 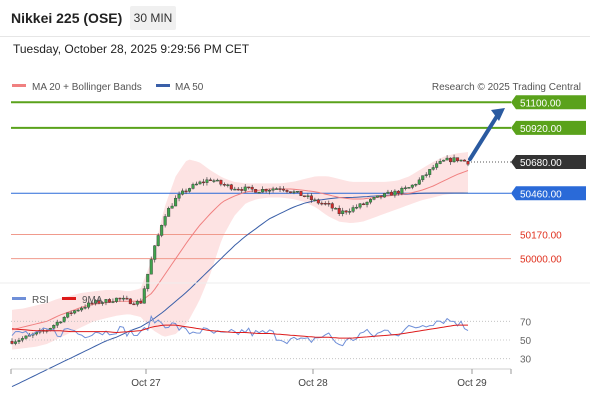 What do you see at coordinates (239, 331) in the screenshot?
I see `rsi-9ma-line` at bounding box center [239, 331].